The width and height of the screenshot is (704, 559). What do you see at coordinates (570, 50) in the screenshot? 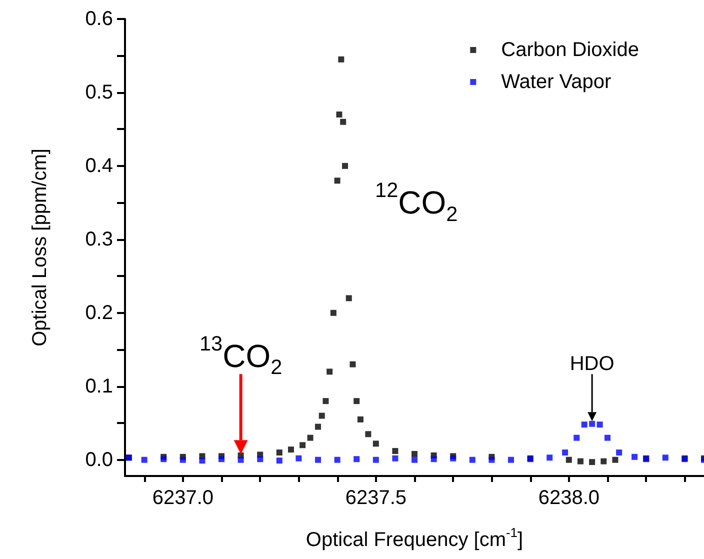
I see `legend-label: Carbon Dioxide` at bounding box center [570, 50].